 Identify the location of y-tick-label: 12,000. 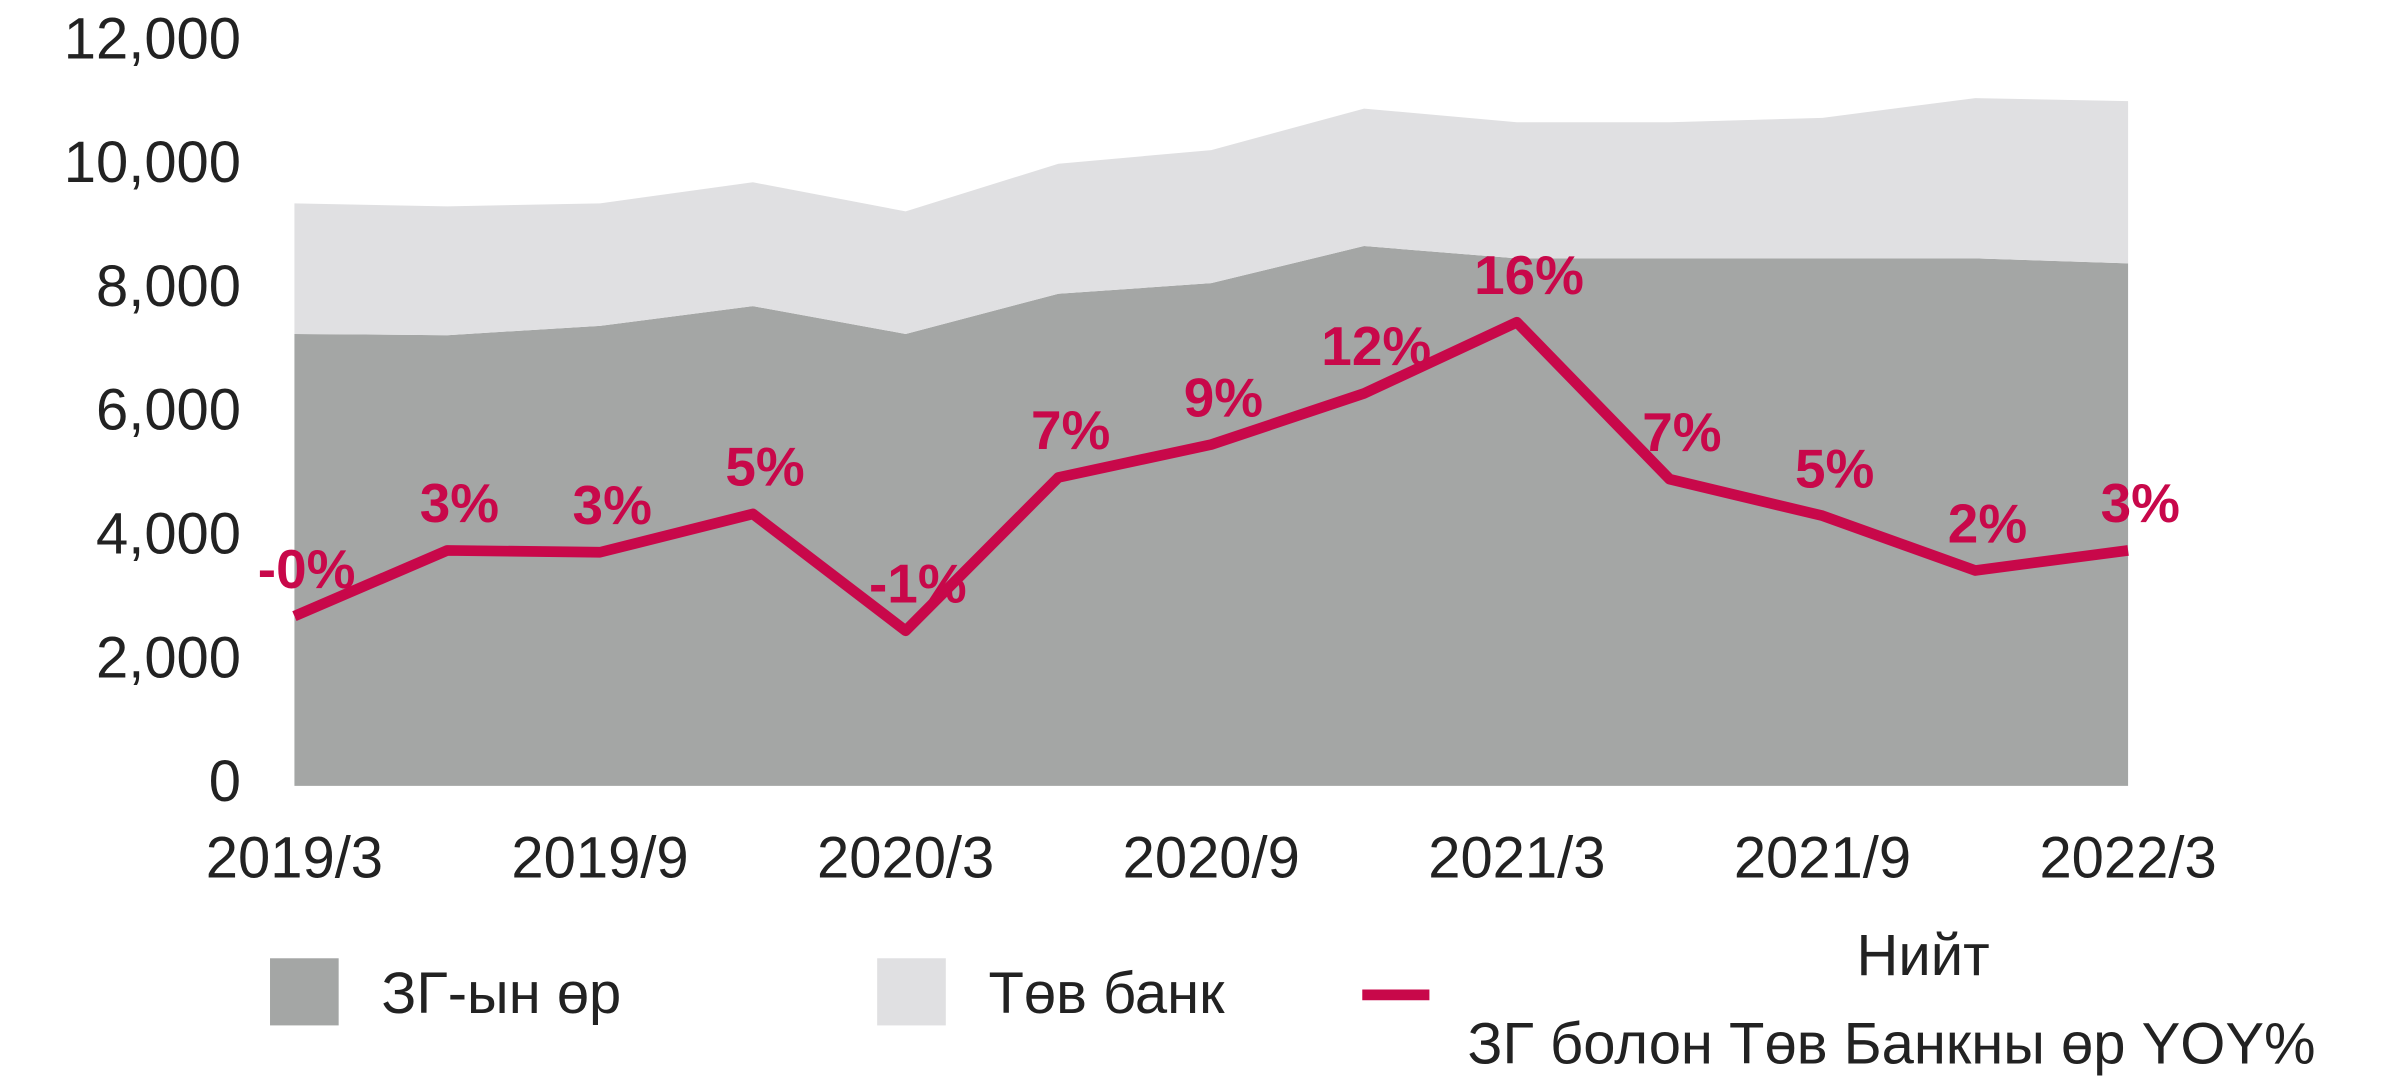
(152, 39).